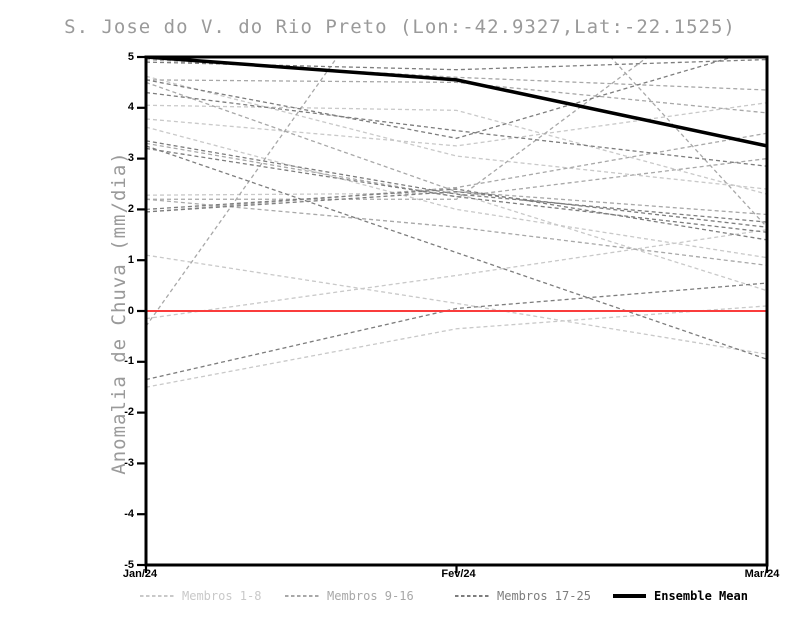 Image resolution: width=800 pixels, height=618 pixels. What do you see at coordinates (222, 596) in the screenshot?
I see `legend-label: Membros 1-8` at bounding box center [222, 596].